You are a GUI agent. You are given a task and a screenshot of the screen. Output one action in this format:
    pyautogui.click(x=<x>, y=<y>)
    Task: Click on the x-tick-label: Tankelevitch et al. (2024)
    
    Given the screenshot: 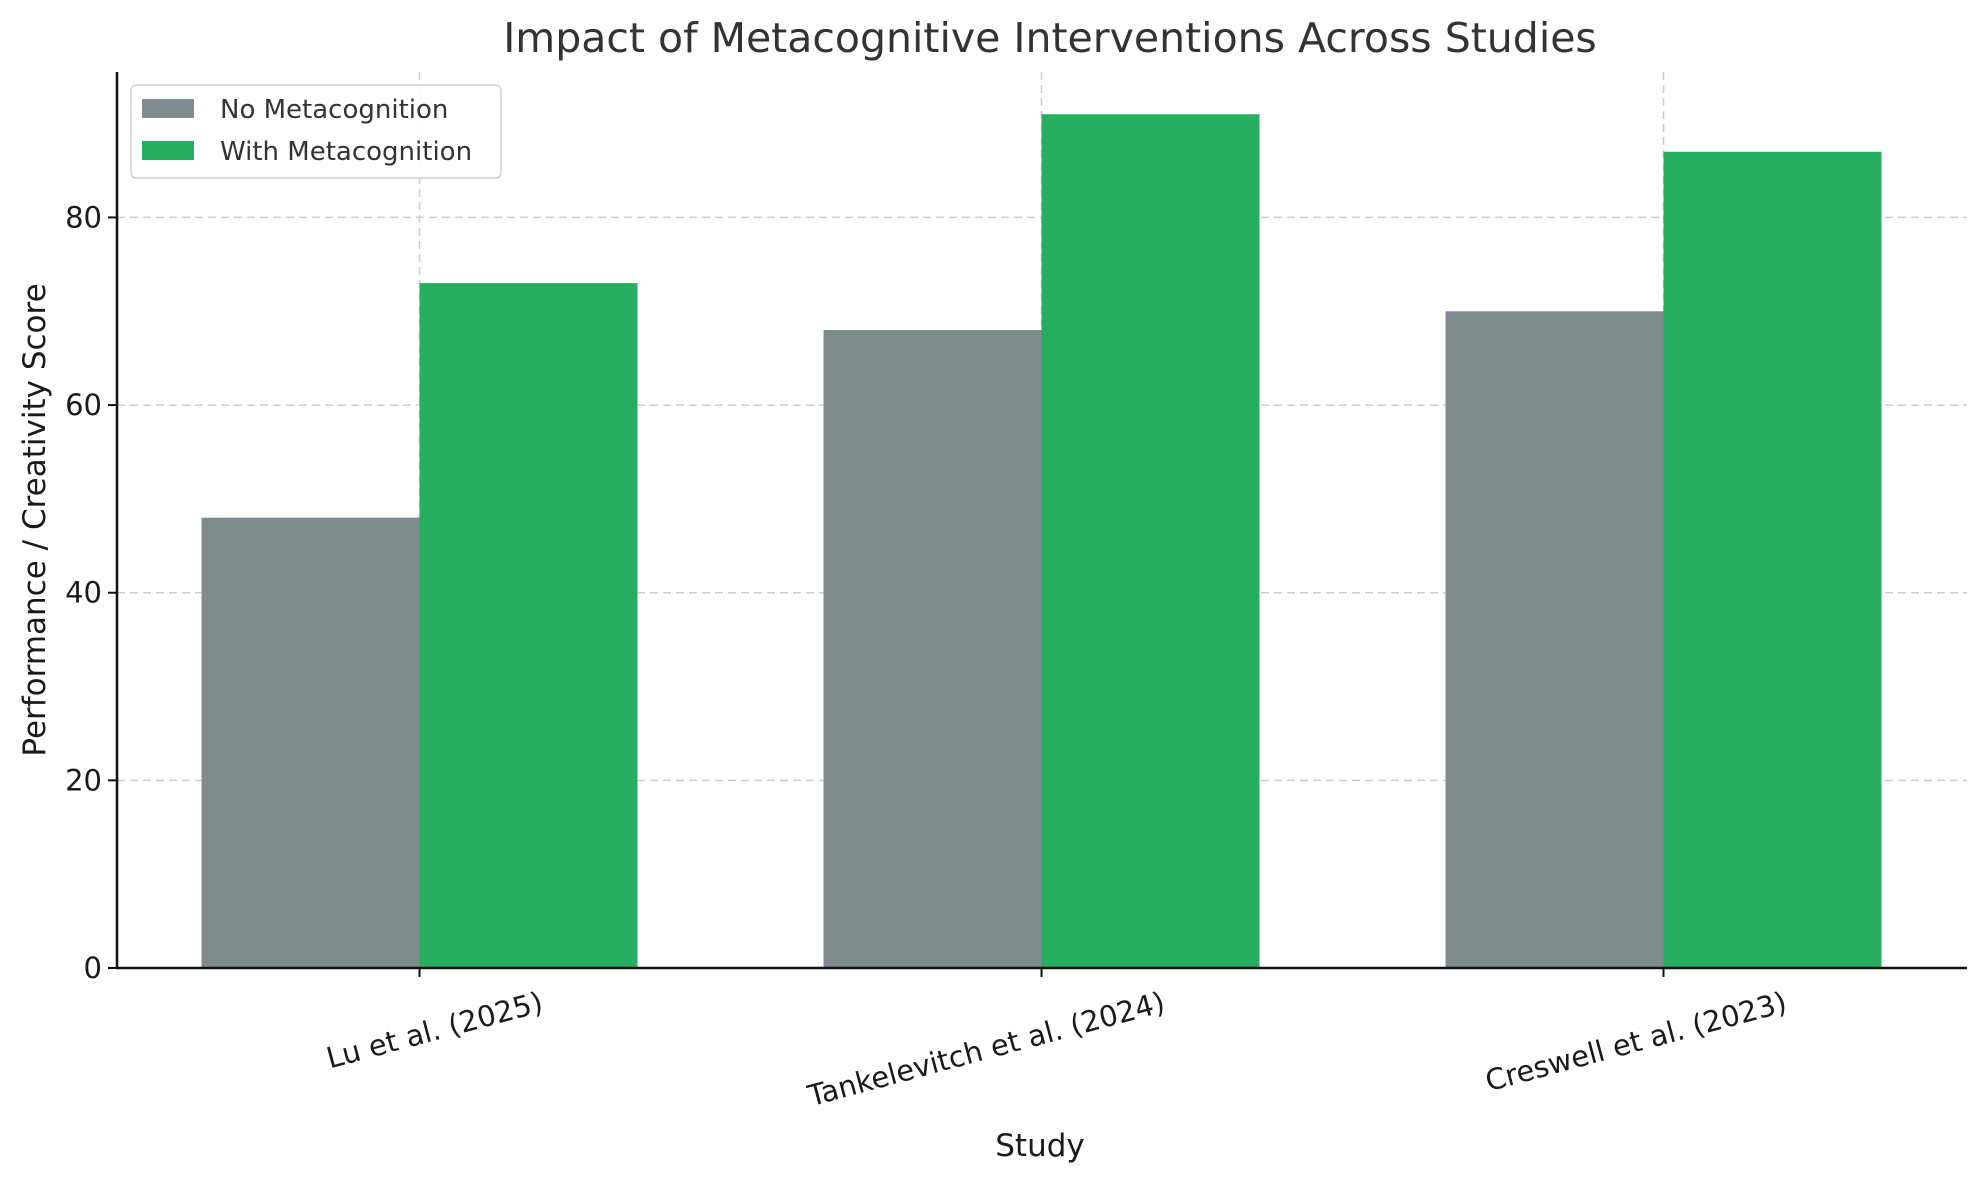 What is the action you would take?
    pyautogui.click(x=985, y=1049)
    